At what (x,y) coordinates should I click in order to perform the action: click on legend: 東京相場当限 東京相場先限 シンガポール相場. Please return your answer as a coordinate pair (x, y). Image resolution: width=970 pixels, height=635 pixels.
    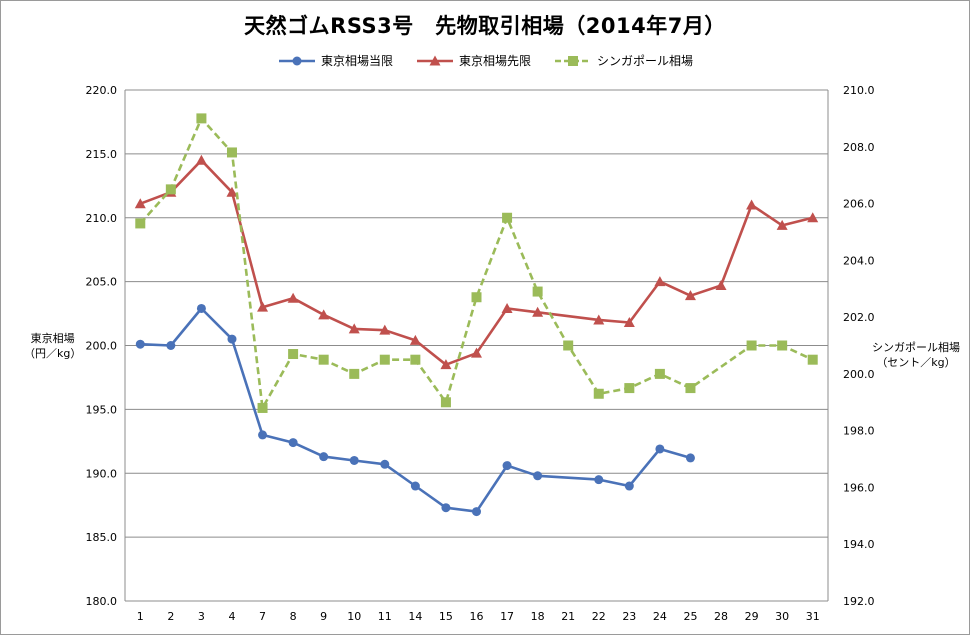
    Looking at the image, I should click on (485, 60).